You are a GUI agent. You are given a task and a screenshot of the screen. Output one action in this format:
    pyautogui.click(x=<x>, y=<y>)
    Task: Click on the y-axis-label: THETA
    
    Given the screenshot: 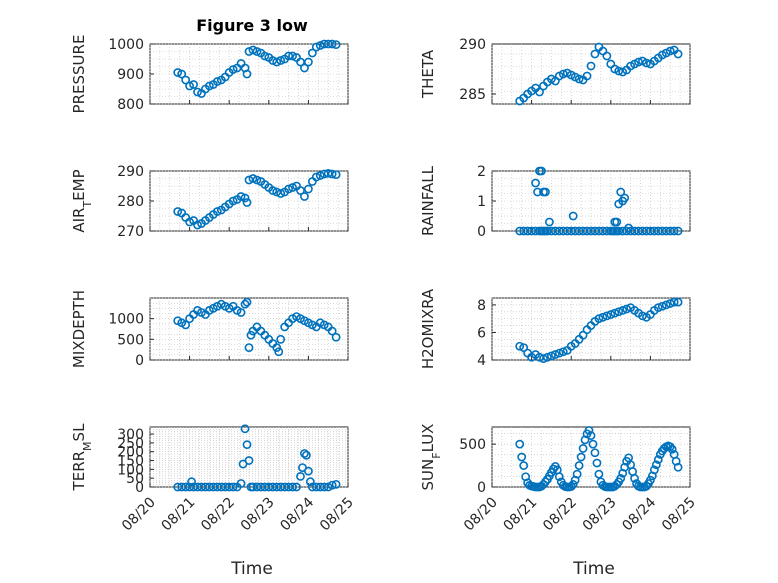 What is the action you would take?
    pyautogui.click(x=428, y=74)
    